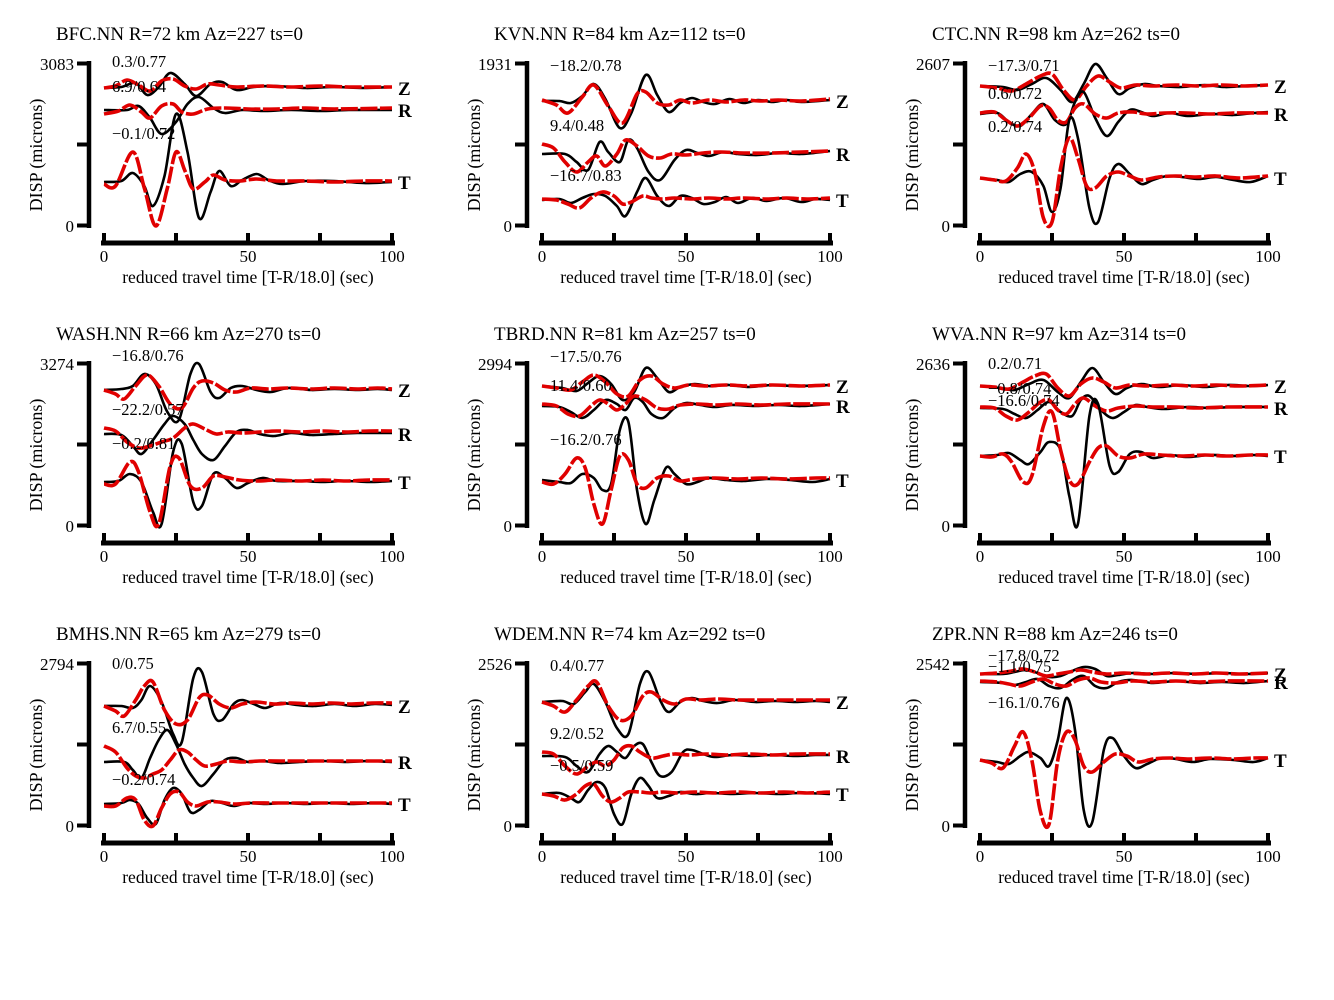  What do you see at coordinates (188, 334) in the screenshot?
I see `panel-title: WASH.NN R=66 km Az=270 ts=0` at bounding box center [188, 334].